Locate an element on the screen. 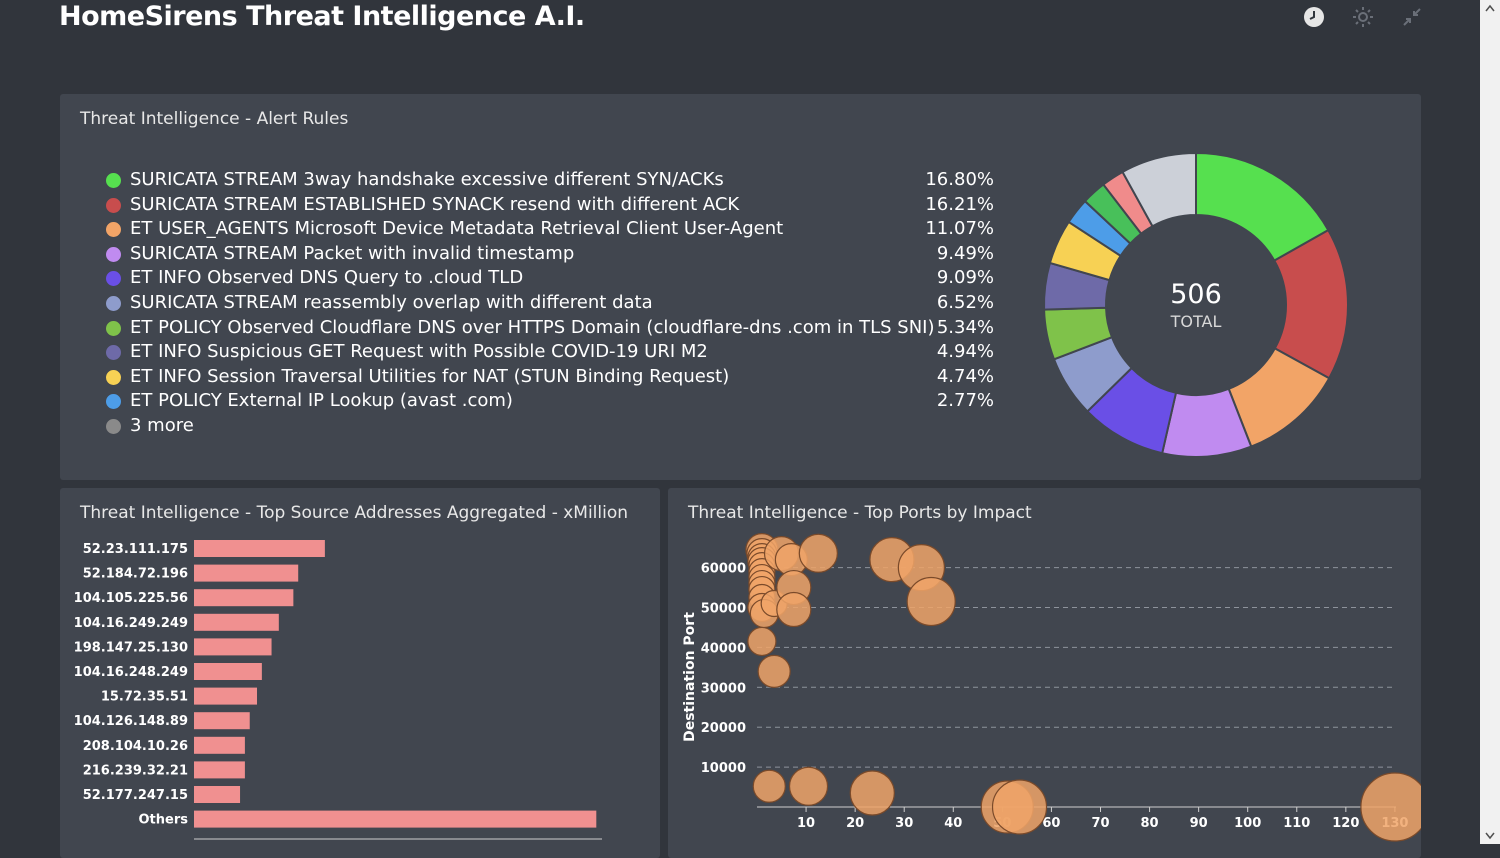 The width and height of the screenshot is (1500, 858). header-toolbar is located at coordinates (1365, 18).